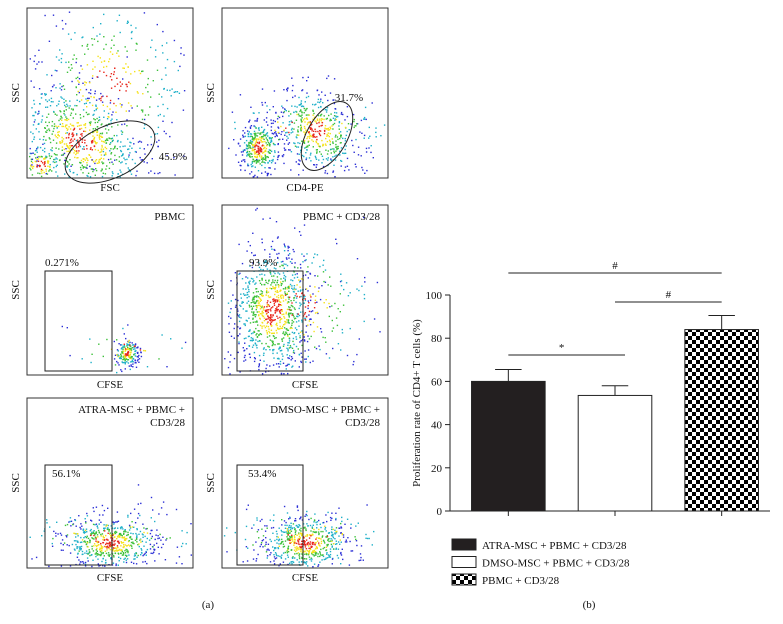  What do you see at coordinates (464, 562) in the screenshot?
I see `legend-swatch` at bounding box center [464, 562].